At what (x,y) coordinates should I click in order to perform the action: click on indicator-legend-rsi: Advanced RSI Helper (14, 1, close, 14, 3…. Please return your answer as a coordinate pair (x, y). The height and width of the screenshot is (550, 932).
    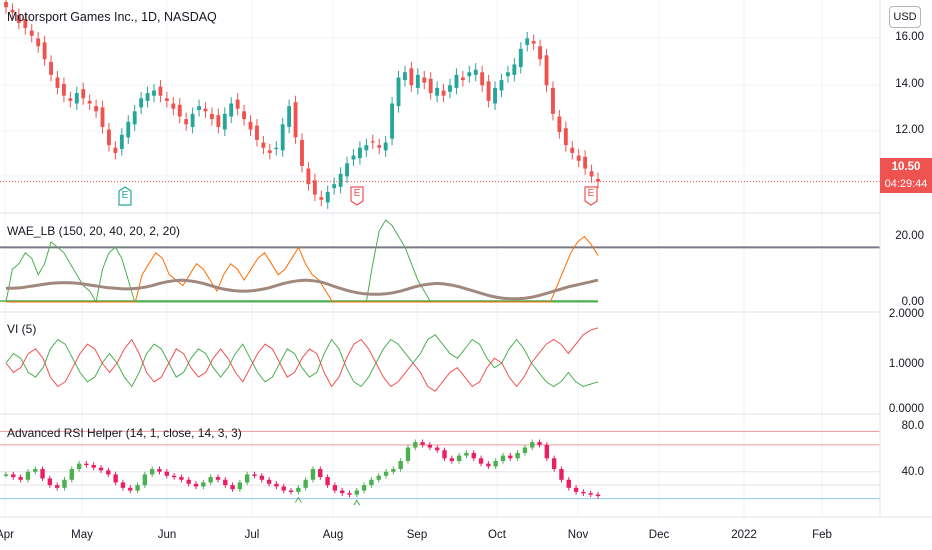
    Looking at the image, I should click on (124, 433).